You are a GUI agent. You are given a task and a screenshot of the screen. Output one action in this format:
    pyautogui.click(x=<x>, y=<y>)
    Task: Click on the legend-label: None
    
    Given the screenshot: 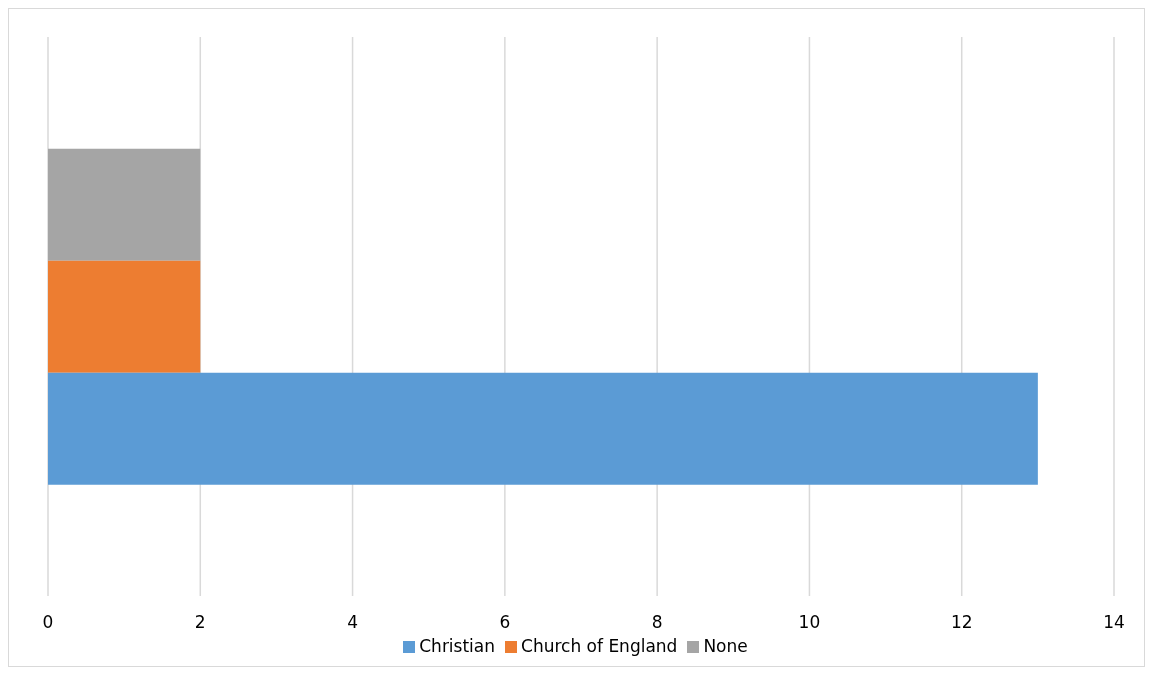 What is the action you would take?
    pyautogui.click(x=725, y=646)
    